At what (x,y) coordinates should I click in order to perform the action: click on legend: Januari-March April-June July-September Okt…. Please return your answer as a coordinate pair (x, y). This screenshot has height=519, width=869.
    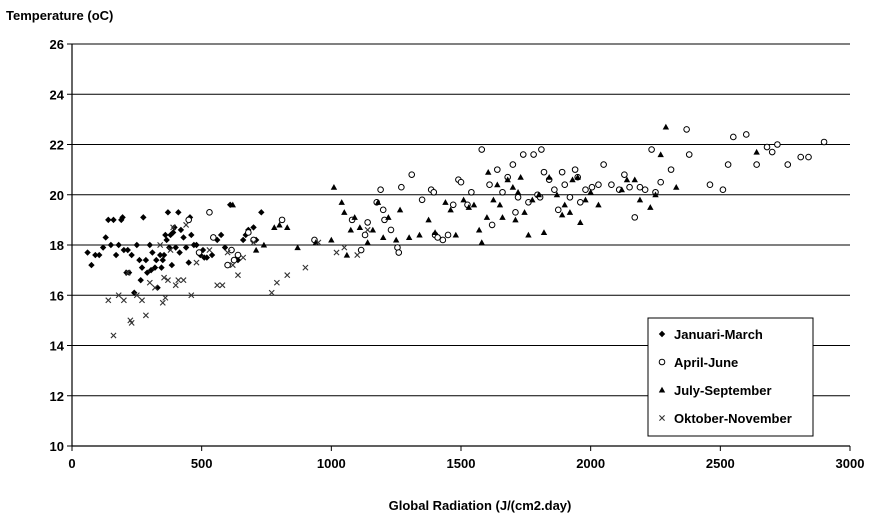
    Looking at the image, I should click on (730, 377).